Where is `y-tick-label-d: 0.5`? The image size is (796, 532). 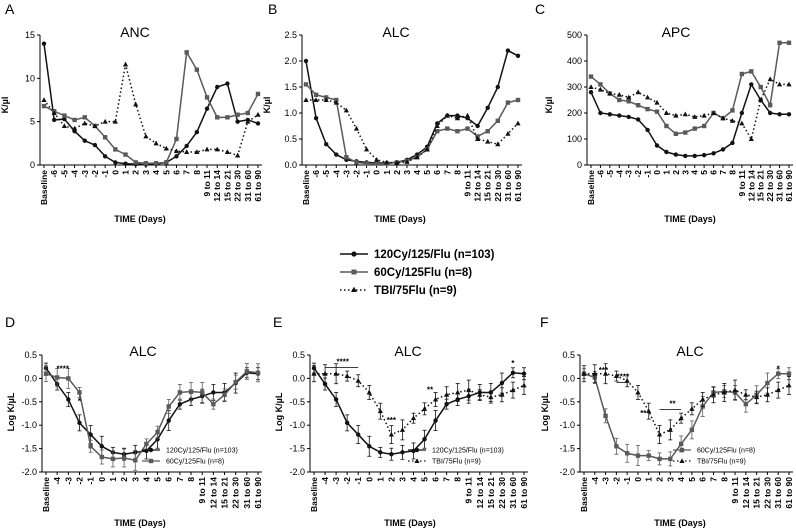
y-tick-label-d: 0.5 is located at coordinates (30, 355).